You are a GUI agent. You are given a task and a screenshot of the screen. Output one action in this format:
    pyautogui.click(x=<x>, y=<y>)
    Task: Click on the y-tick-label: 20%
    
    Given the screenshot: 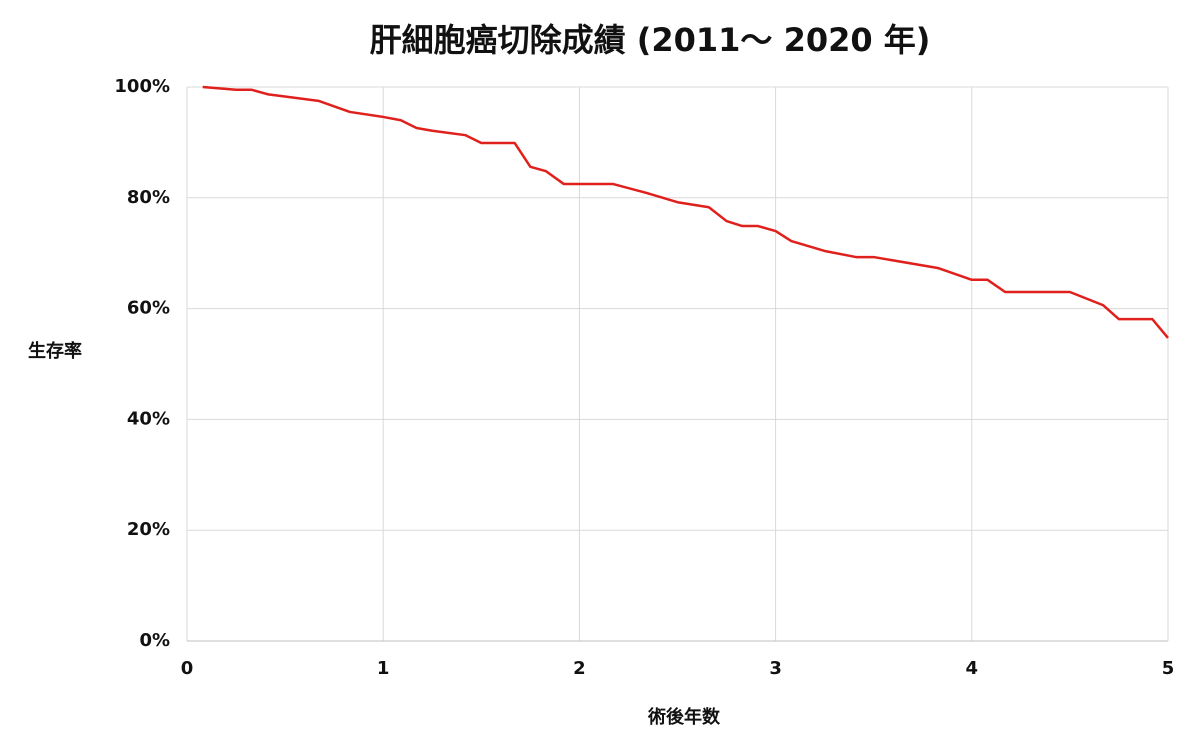 What is the action you would take?
    pyautogui.click(x=148, y=529)
    